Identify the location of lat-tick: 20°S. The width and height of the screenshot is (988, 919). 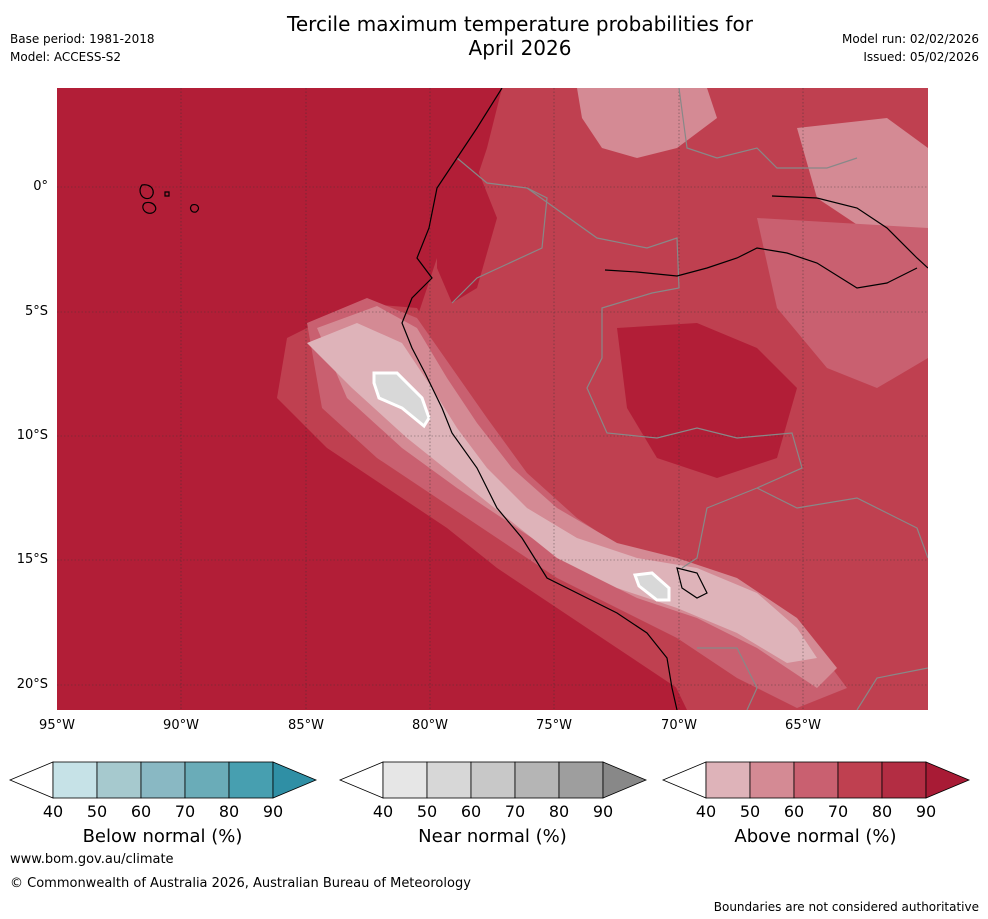
(32, 684).